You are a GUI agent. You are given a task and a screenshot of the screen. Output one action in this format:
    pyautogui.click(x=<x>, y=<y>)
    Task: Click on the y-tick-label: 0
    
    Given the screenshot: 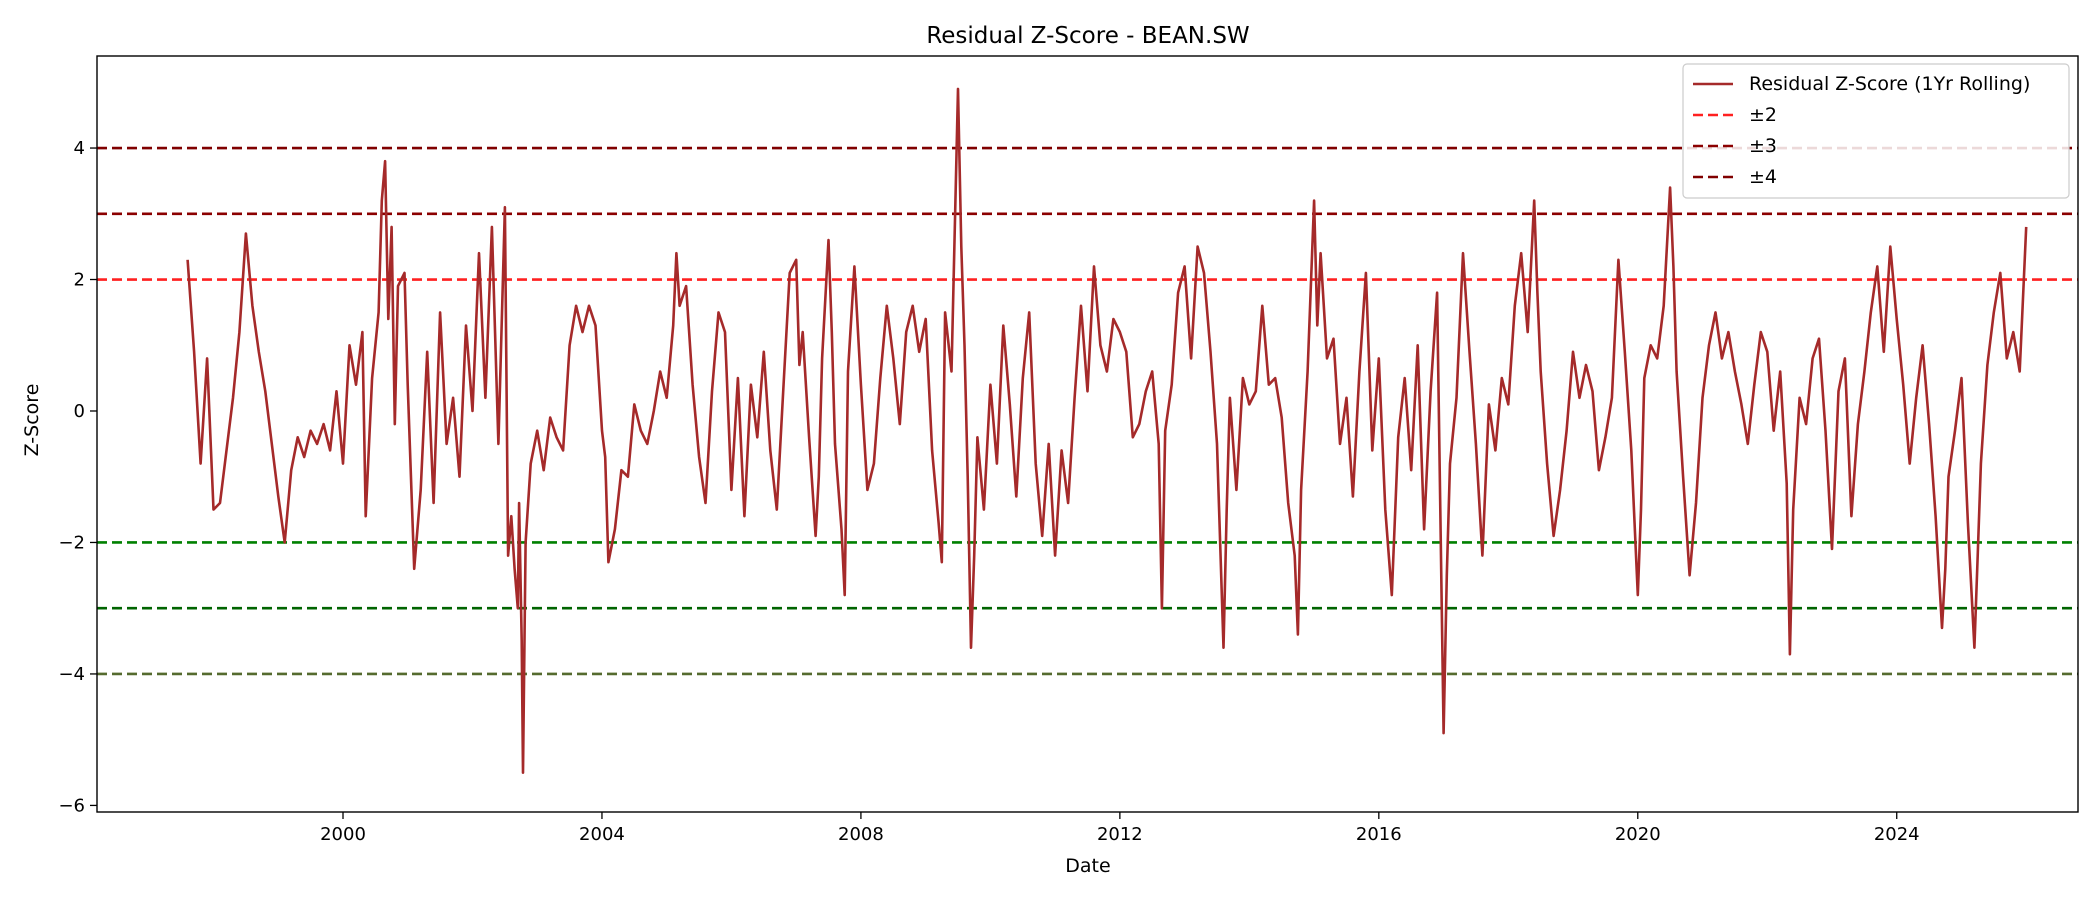 What is the action you would take?
    pyautogui.click(x=79, y=411)
    